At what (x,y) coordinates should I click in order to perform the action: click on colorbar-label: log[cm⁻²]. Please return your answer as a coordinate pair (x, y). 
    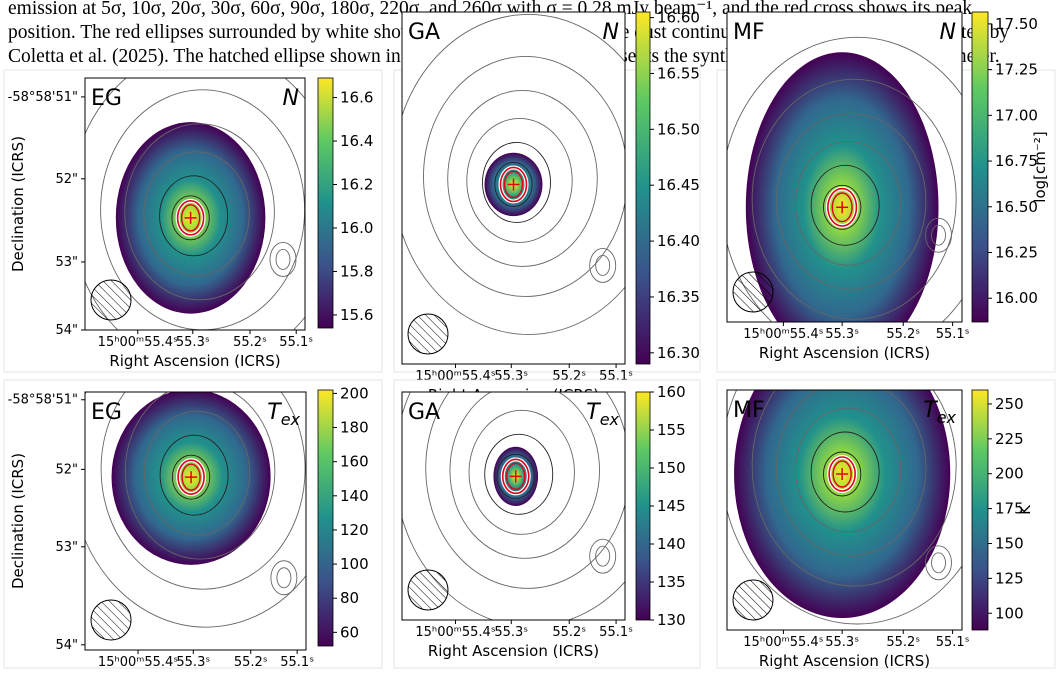
    Looking at the image, I should click on (1040, 166).